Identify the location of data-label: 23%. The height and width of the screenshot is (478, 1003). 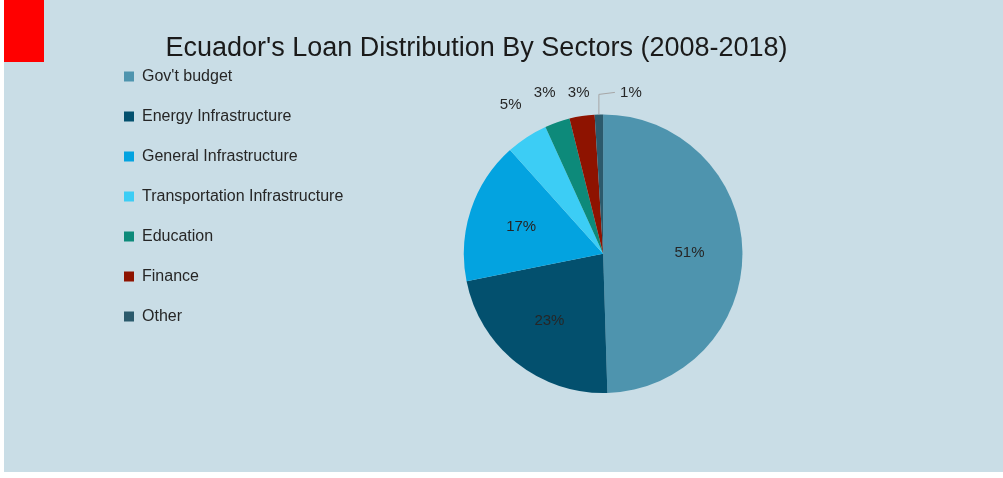
(549, 320).